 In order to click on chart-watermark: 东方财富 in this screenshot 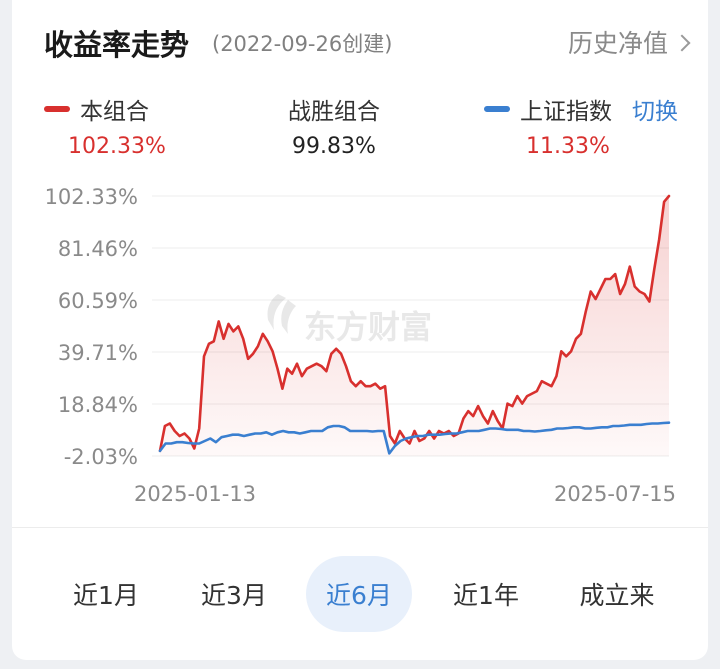, I will do `click(349, 320)`.